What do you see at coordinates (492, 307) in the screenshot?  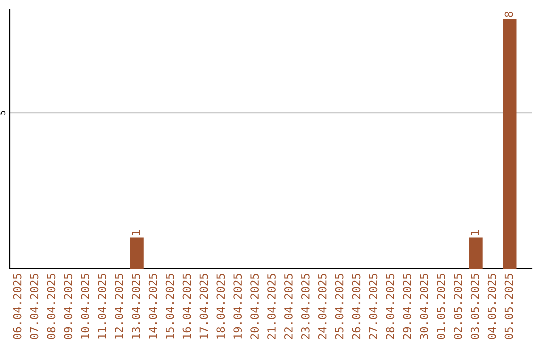 I see `x-tick-label: 04.05.2025` at bounding box center [492, 307].